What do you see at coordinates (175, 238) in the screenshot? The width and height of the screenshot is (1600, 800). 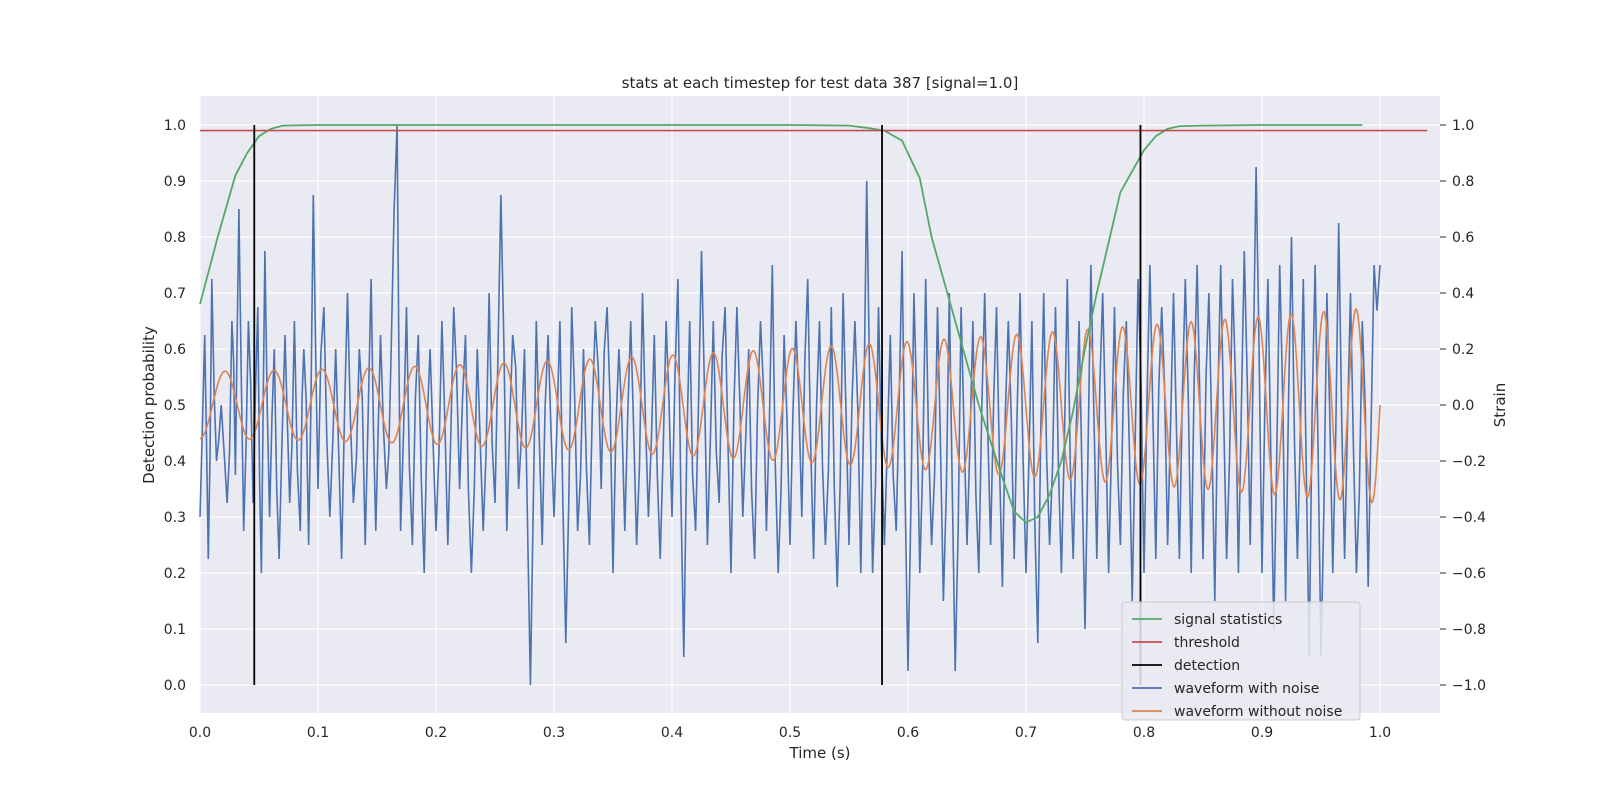 I see `y-tick-label: 0.8` at bounding box center [175, 238].